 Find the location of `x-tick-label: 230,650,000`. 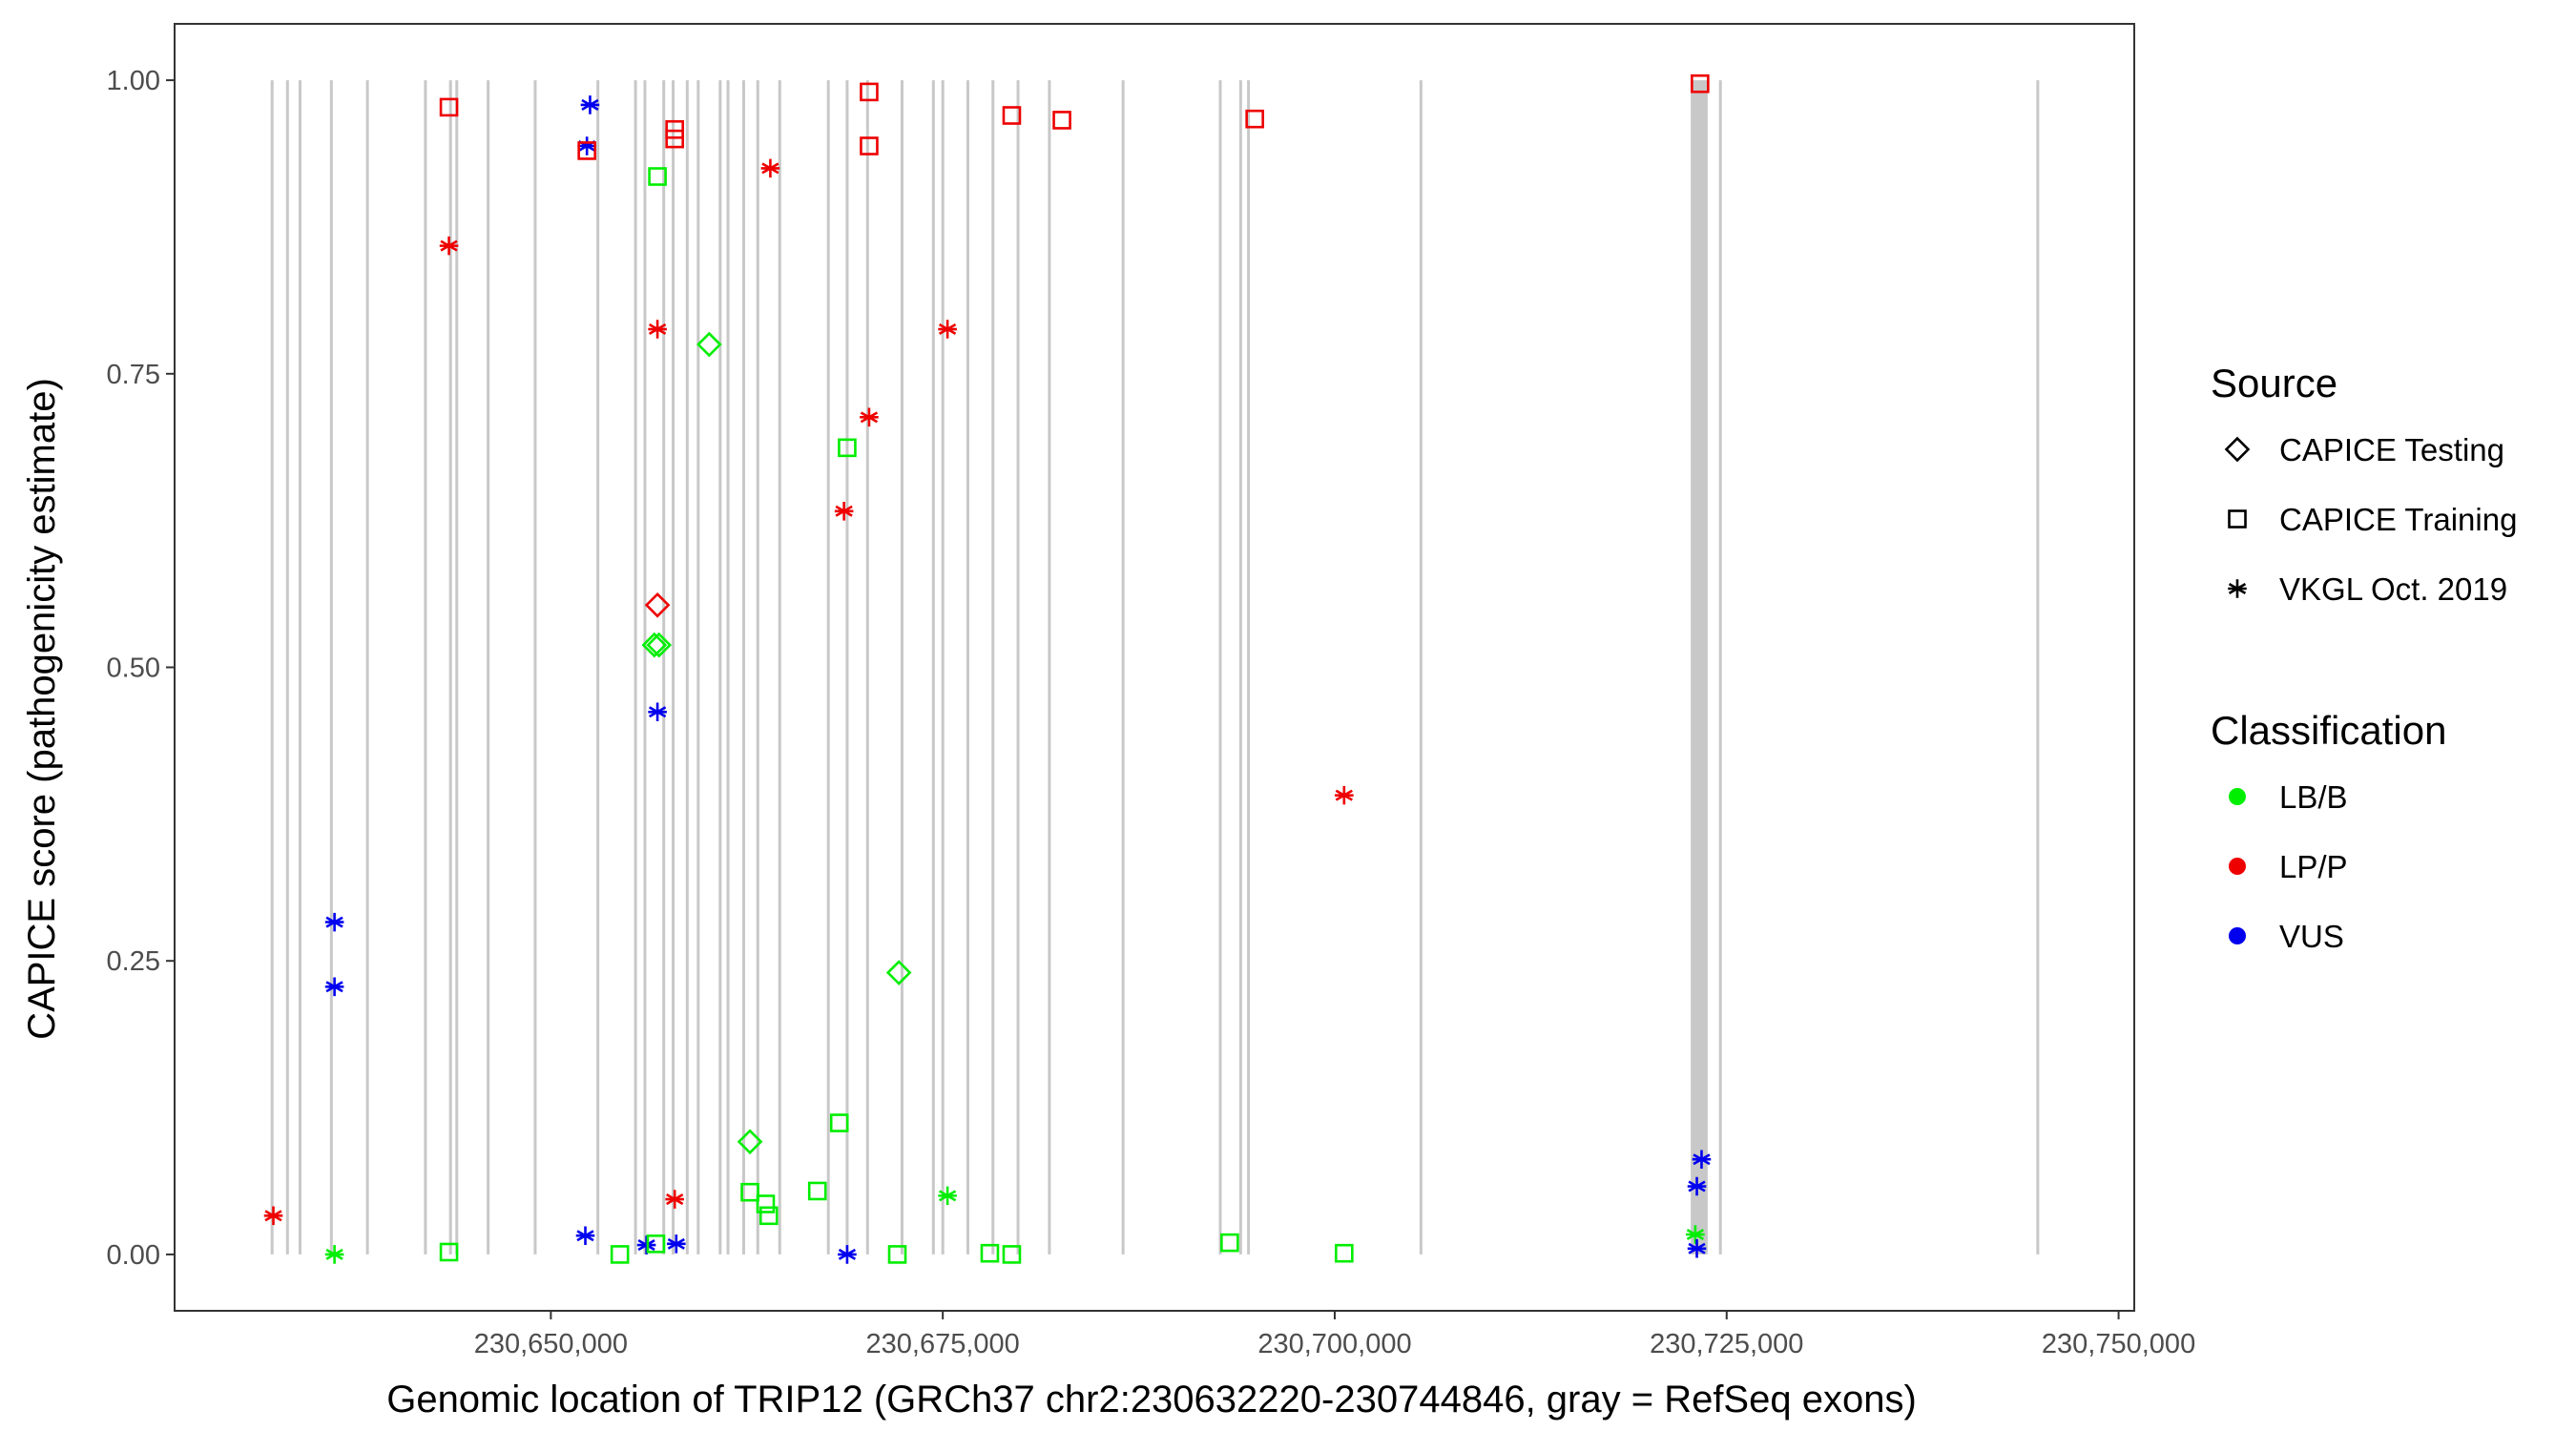

x-tick-label: 230,650,000 is located at coordinates (551, 1344).